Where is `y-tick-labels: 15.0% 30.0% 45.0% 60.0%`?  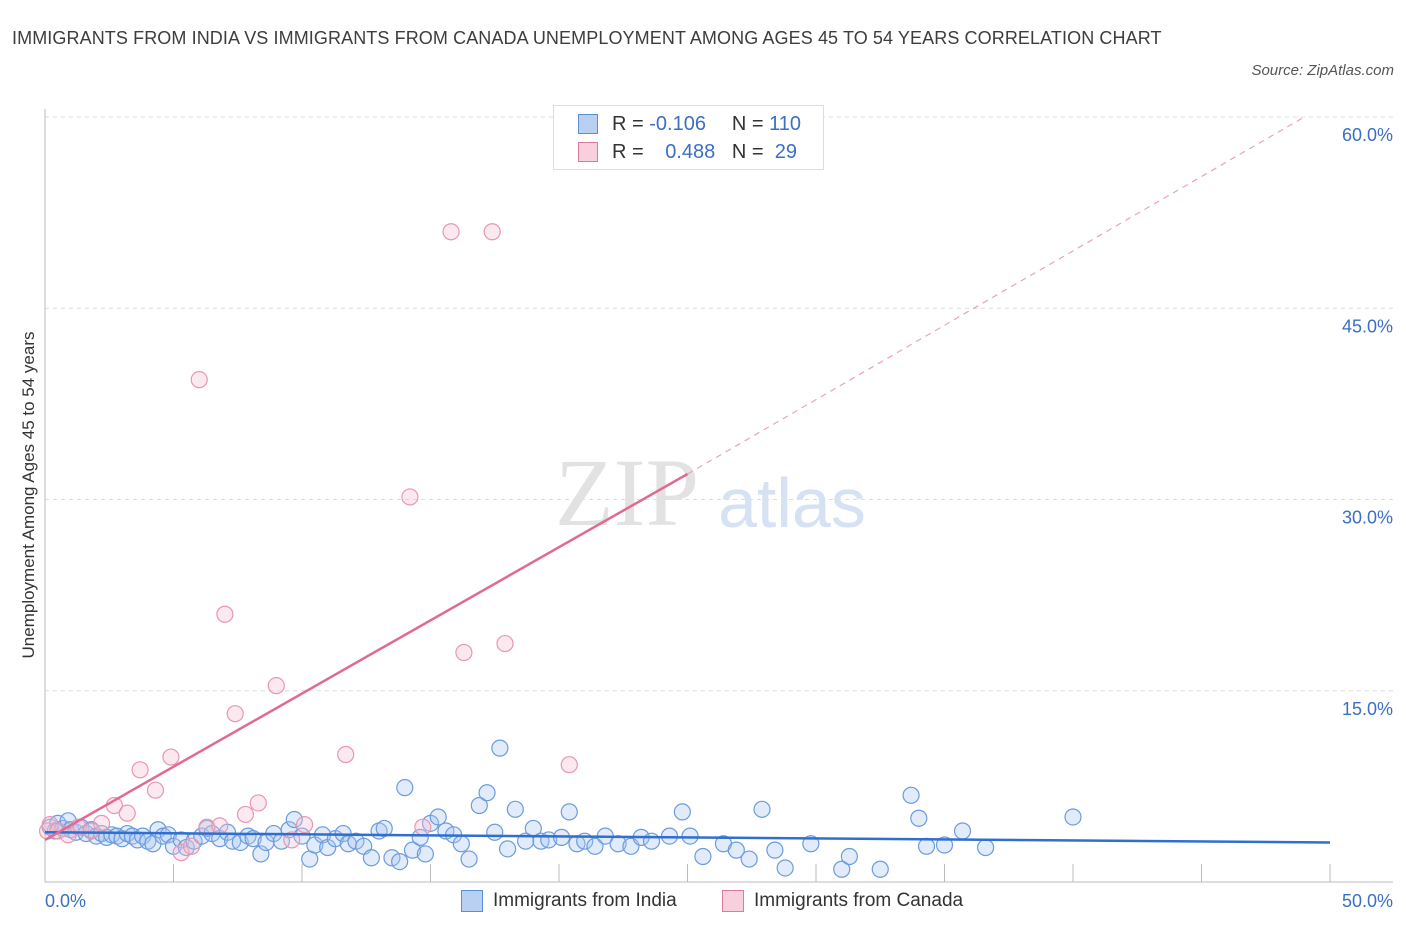 y-tick-labels: 15.0% 30.0% 45.0% 60.0% is located at coordinates (1367, 422).